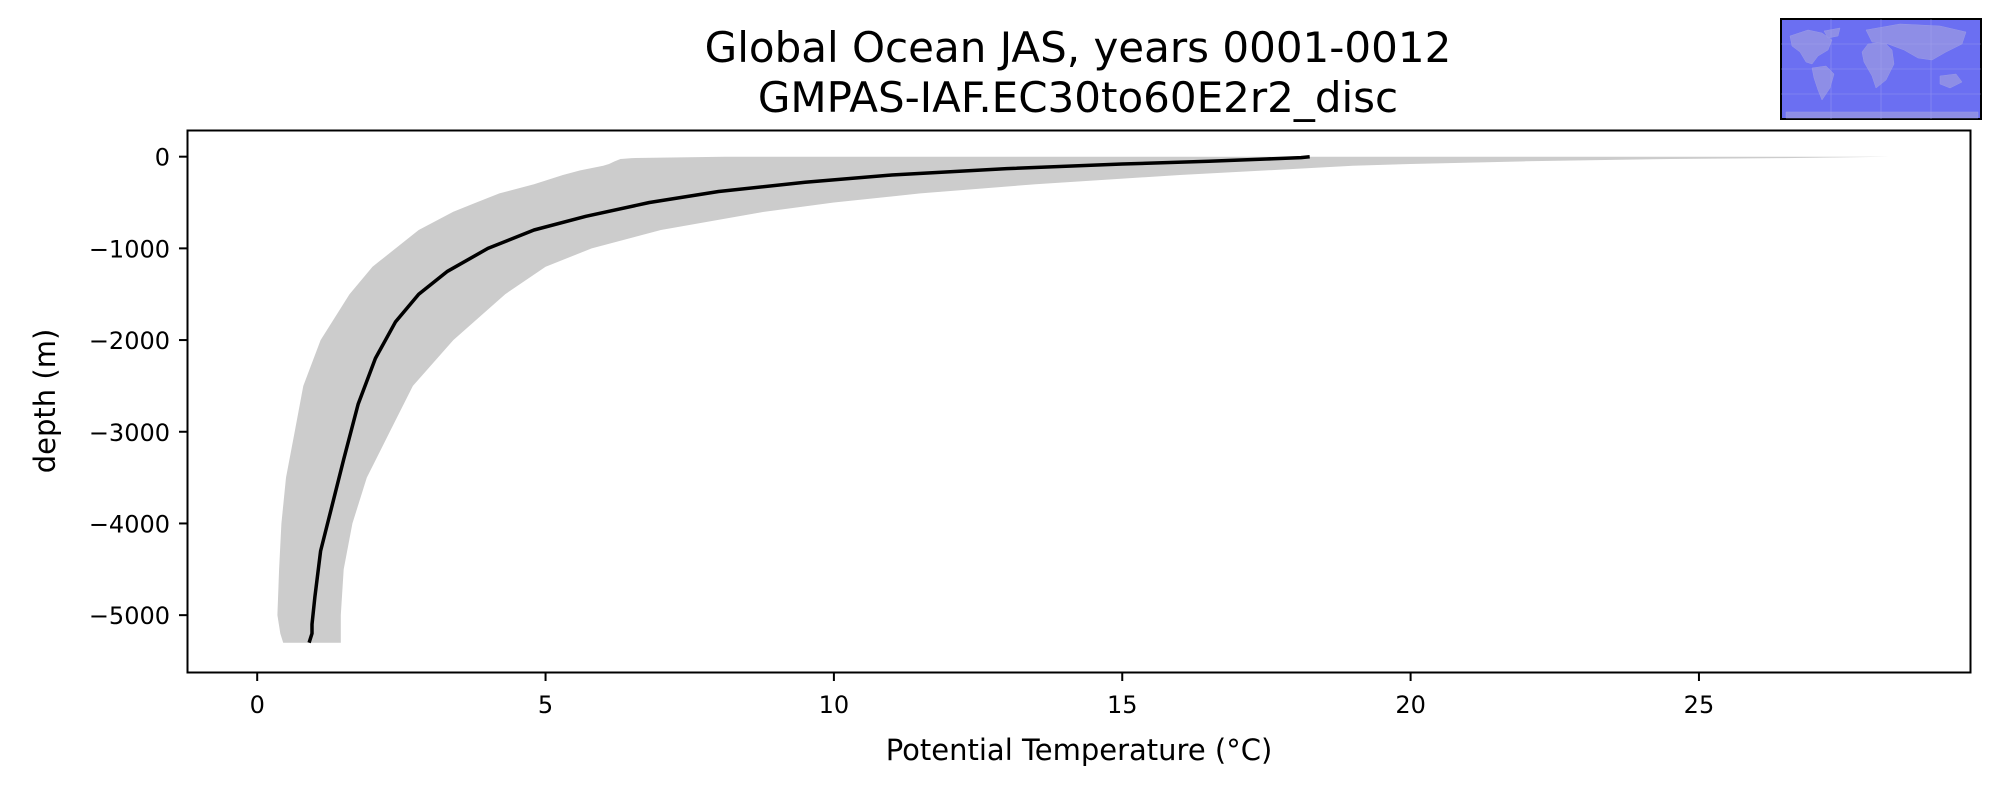  I want to click on y-axis-label: depth (m), so click(45, 401).